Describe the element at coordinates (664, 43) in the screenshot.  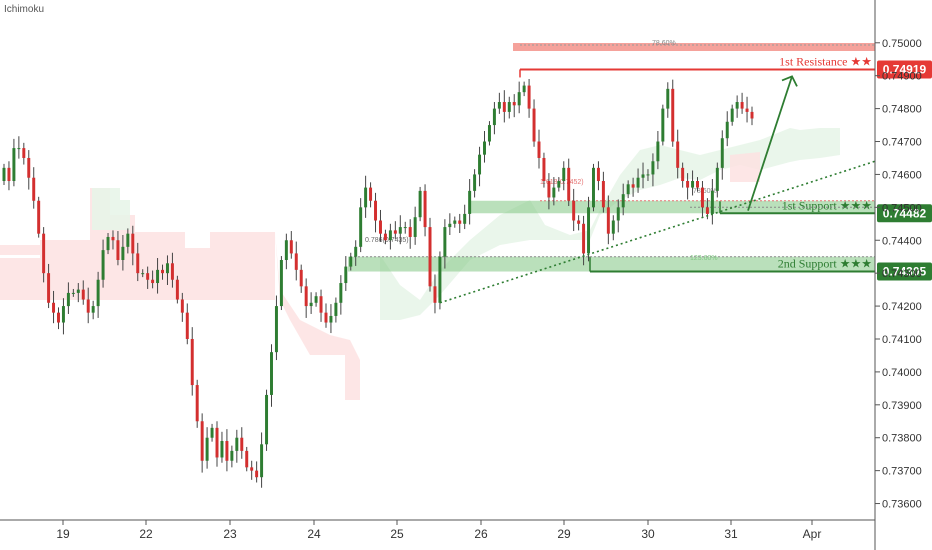
I see `fib-label: 78.60%` at that location.